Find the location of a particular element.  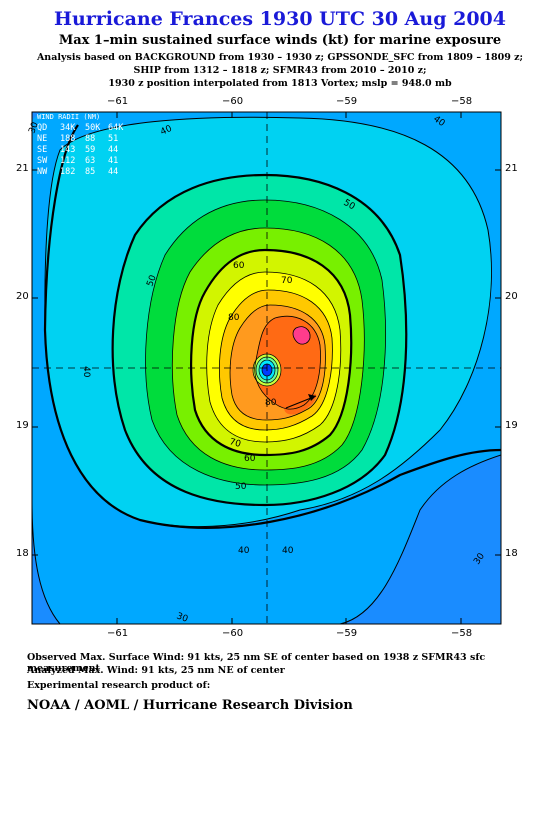

wind-radii-cell: NE is located at coordinates (42, 139).